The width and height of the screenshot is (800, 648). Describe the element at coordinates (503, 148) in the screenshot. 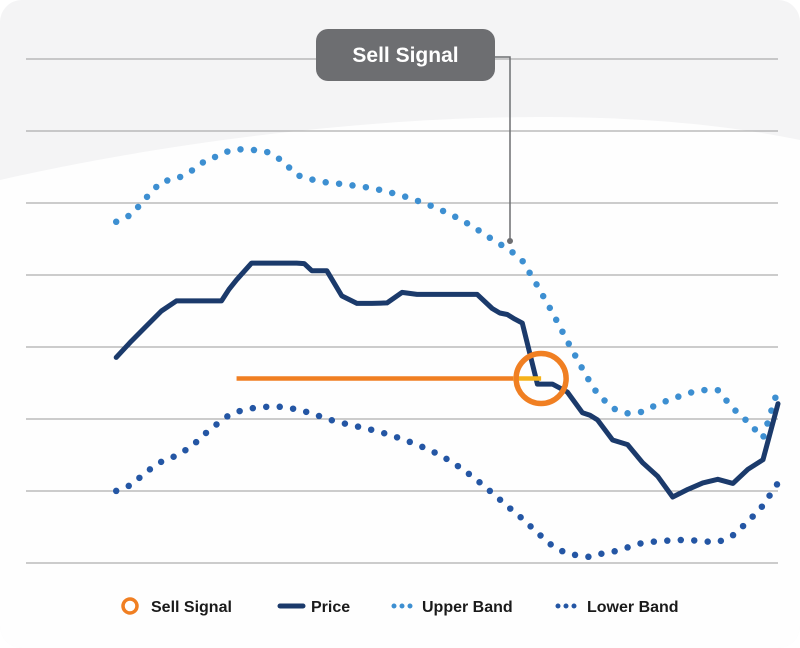

I see `callout-leader-line` at that location.